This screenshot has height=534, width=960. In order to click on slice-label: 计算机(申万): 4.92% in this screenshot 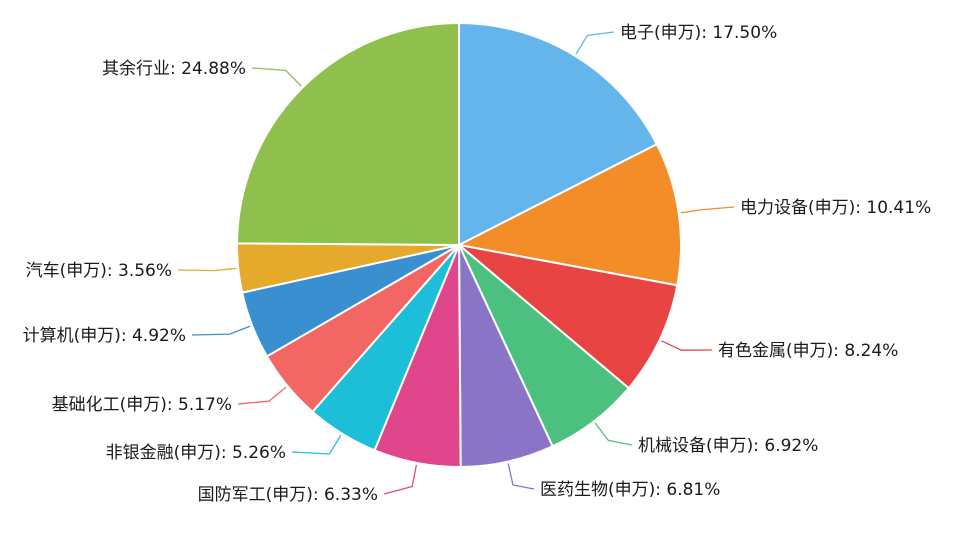, I will do `click(104, 336)`.